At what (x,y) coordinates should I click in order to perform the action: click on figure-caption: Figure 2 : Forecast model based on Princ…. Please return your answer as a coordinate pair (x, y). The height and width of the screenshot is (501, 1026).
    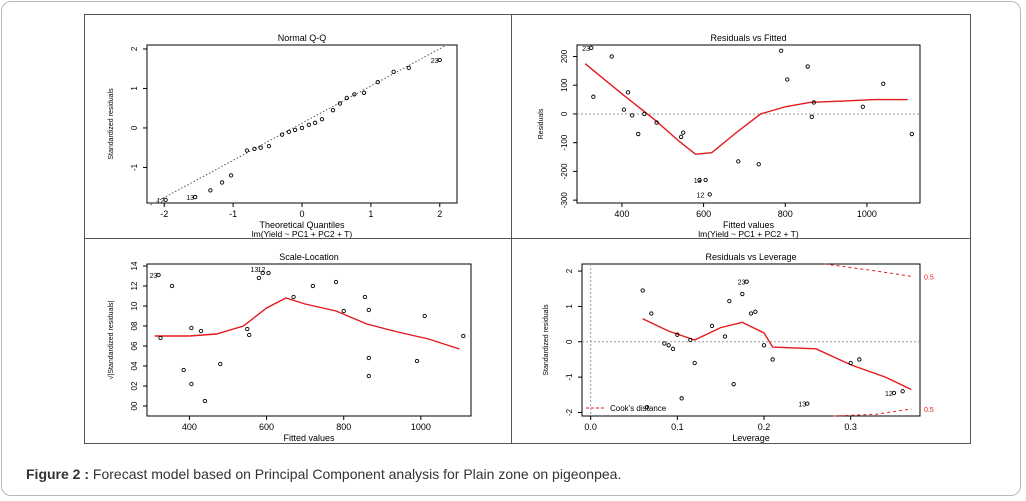
    Looking at the image, I should click on (323, 474).